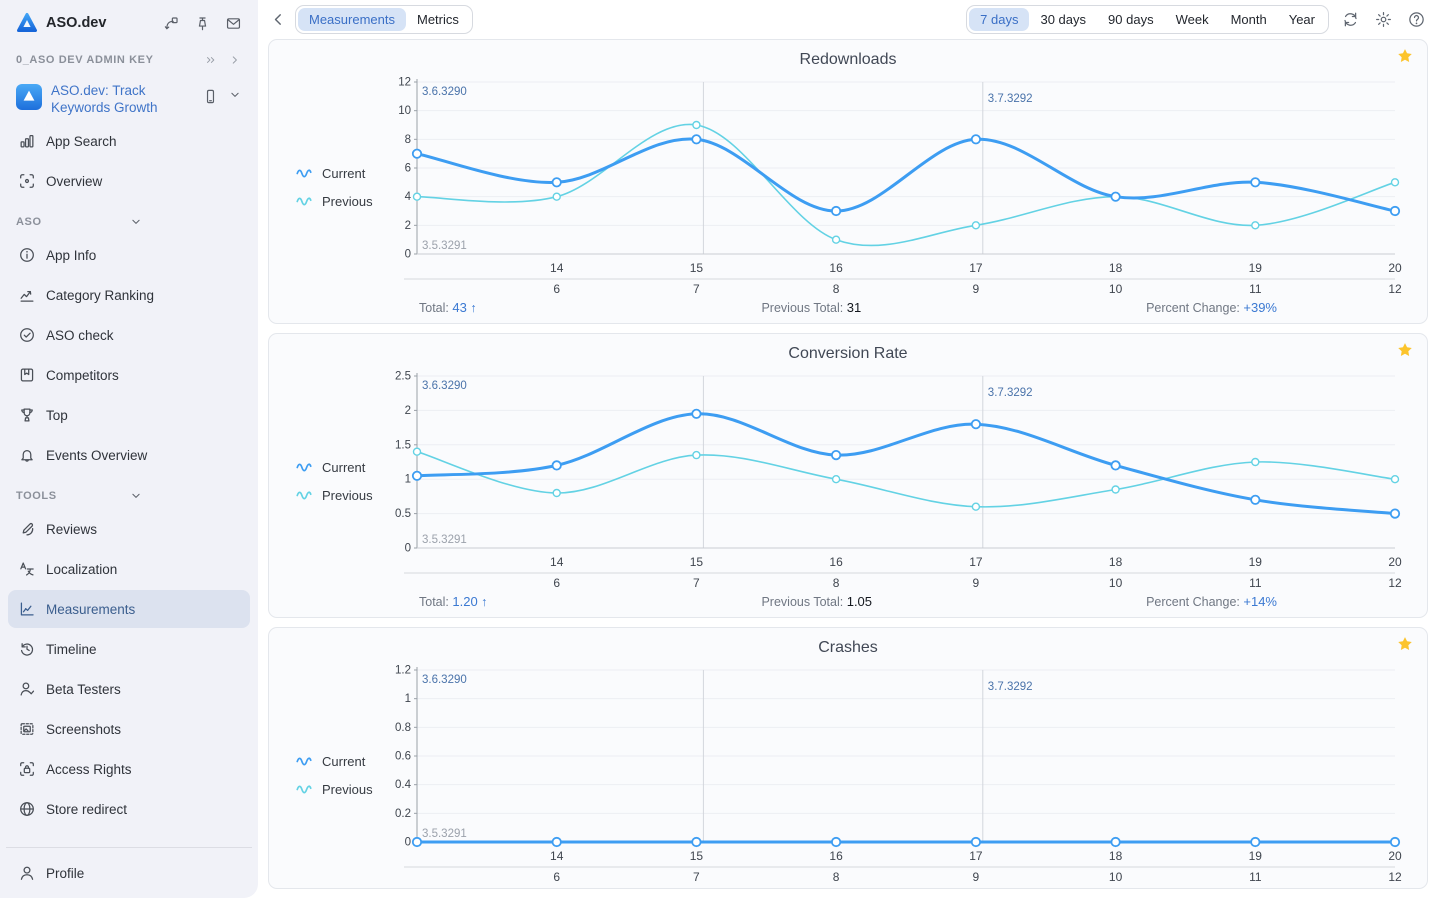  Describe the element at coordinates (697, 268) in the screenshot. I see `svg-text: 15` at that location.